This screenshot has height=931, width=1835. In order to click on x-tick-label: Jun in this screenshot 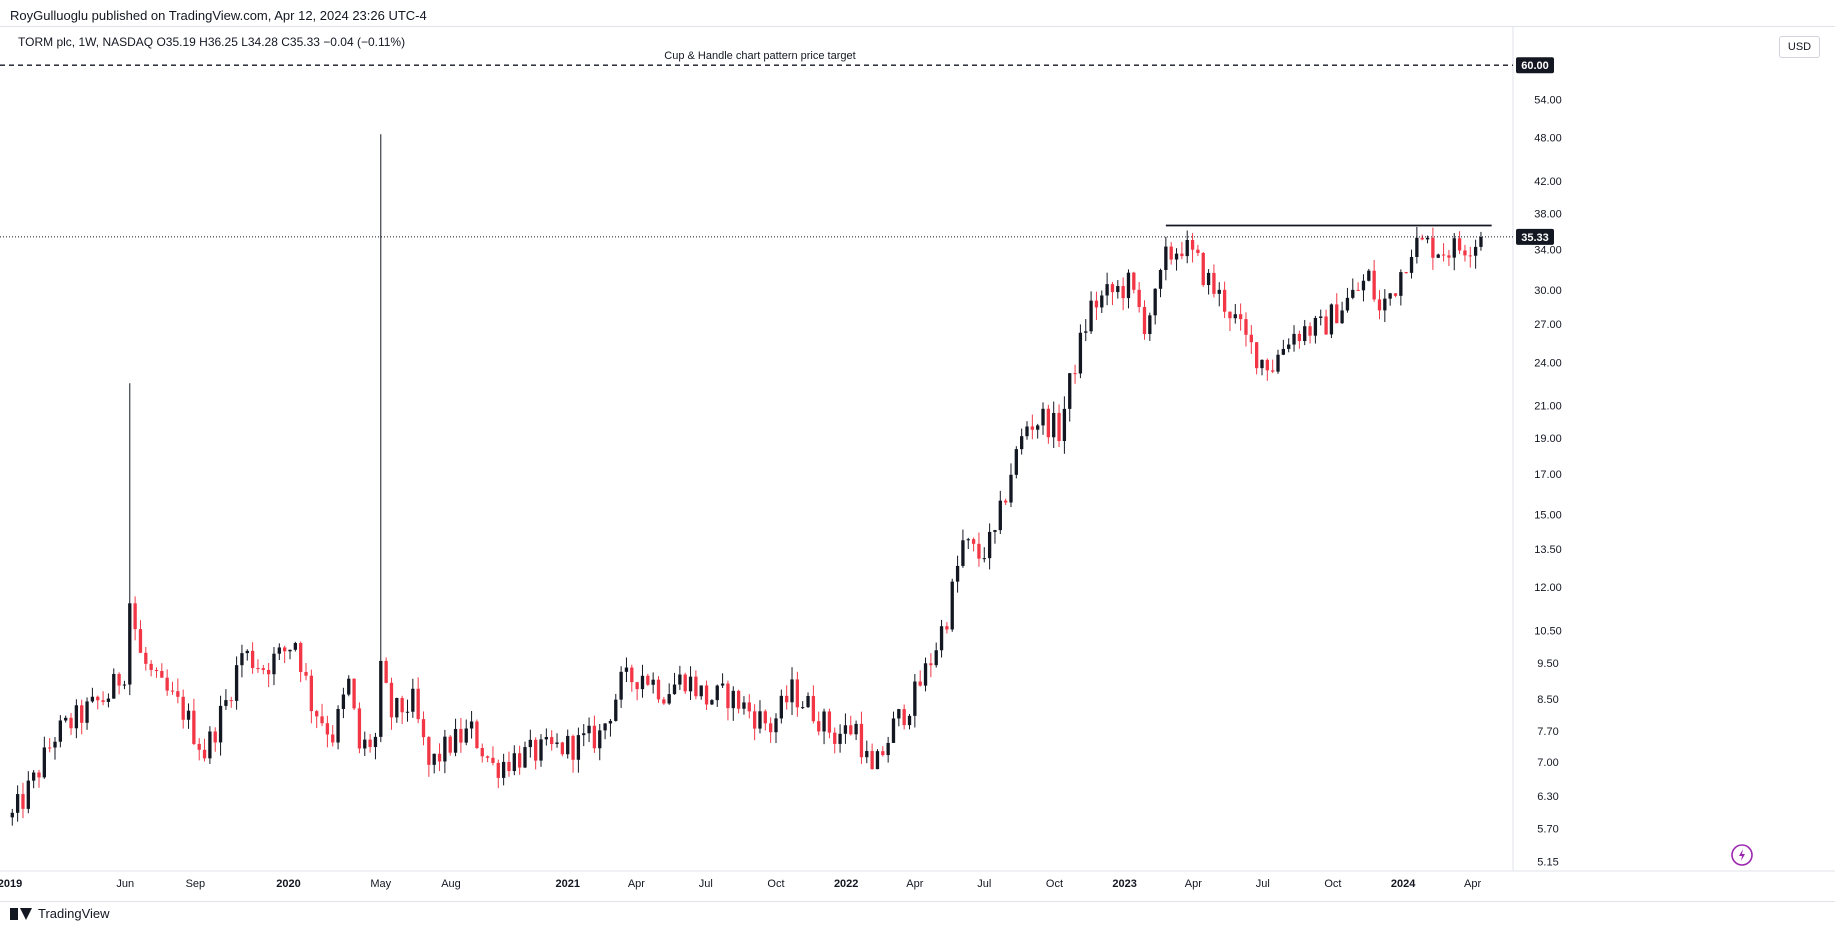, I will do `click(125, 884)`.